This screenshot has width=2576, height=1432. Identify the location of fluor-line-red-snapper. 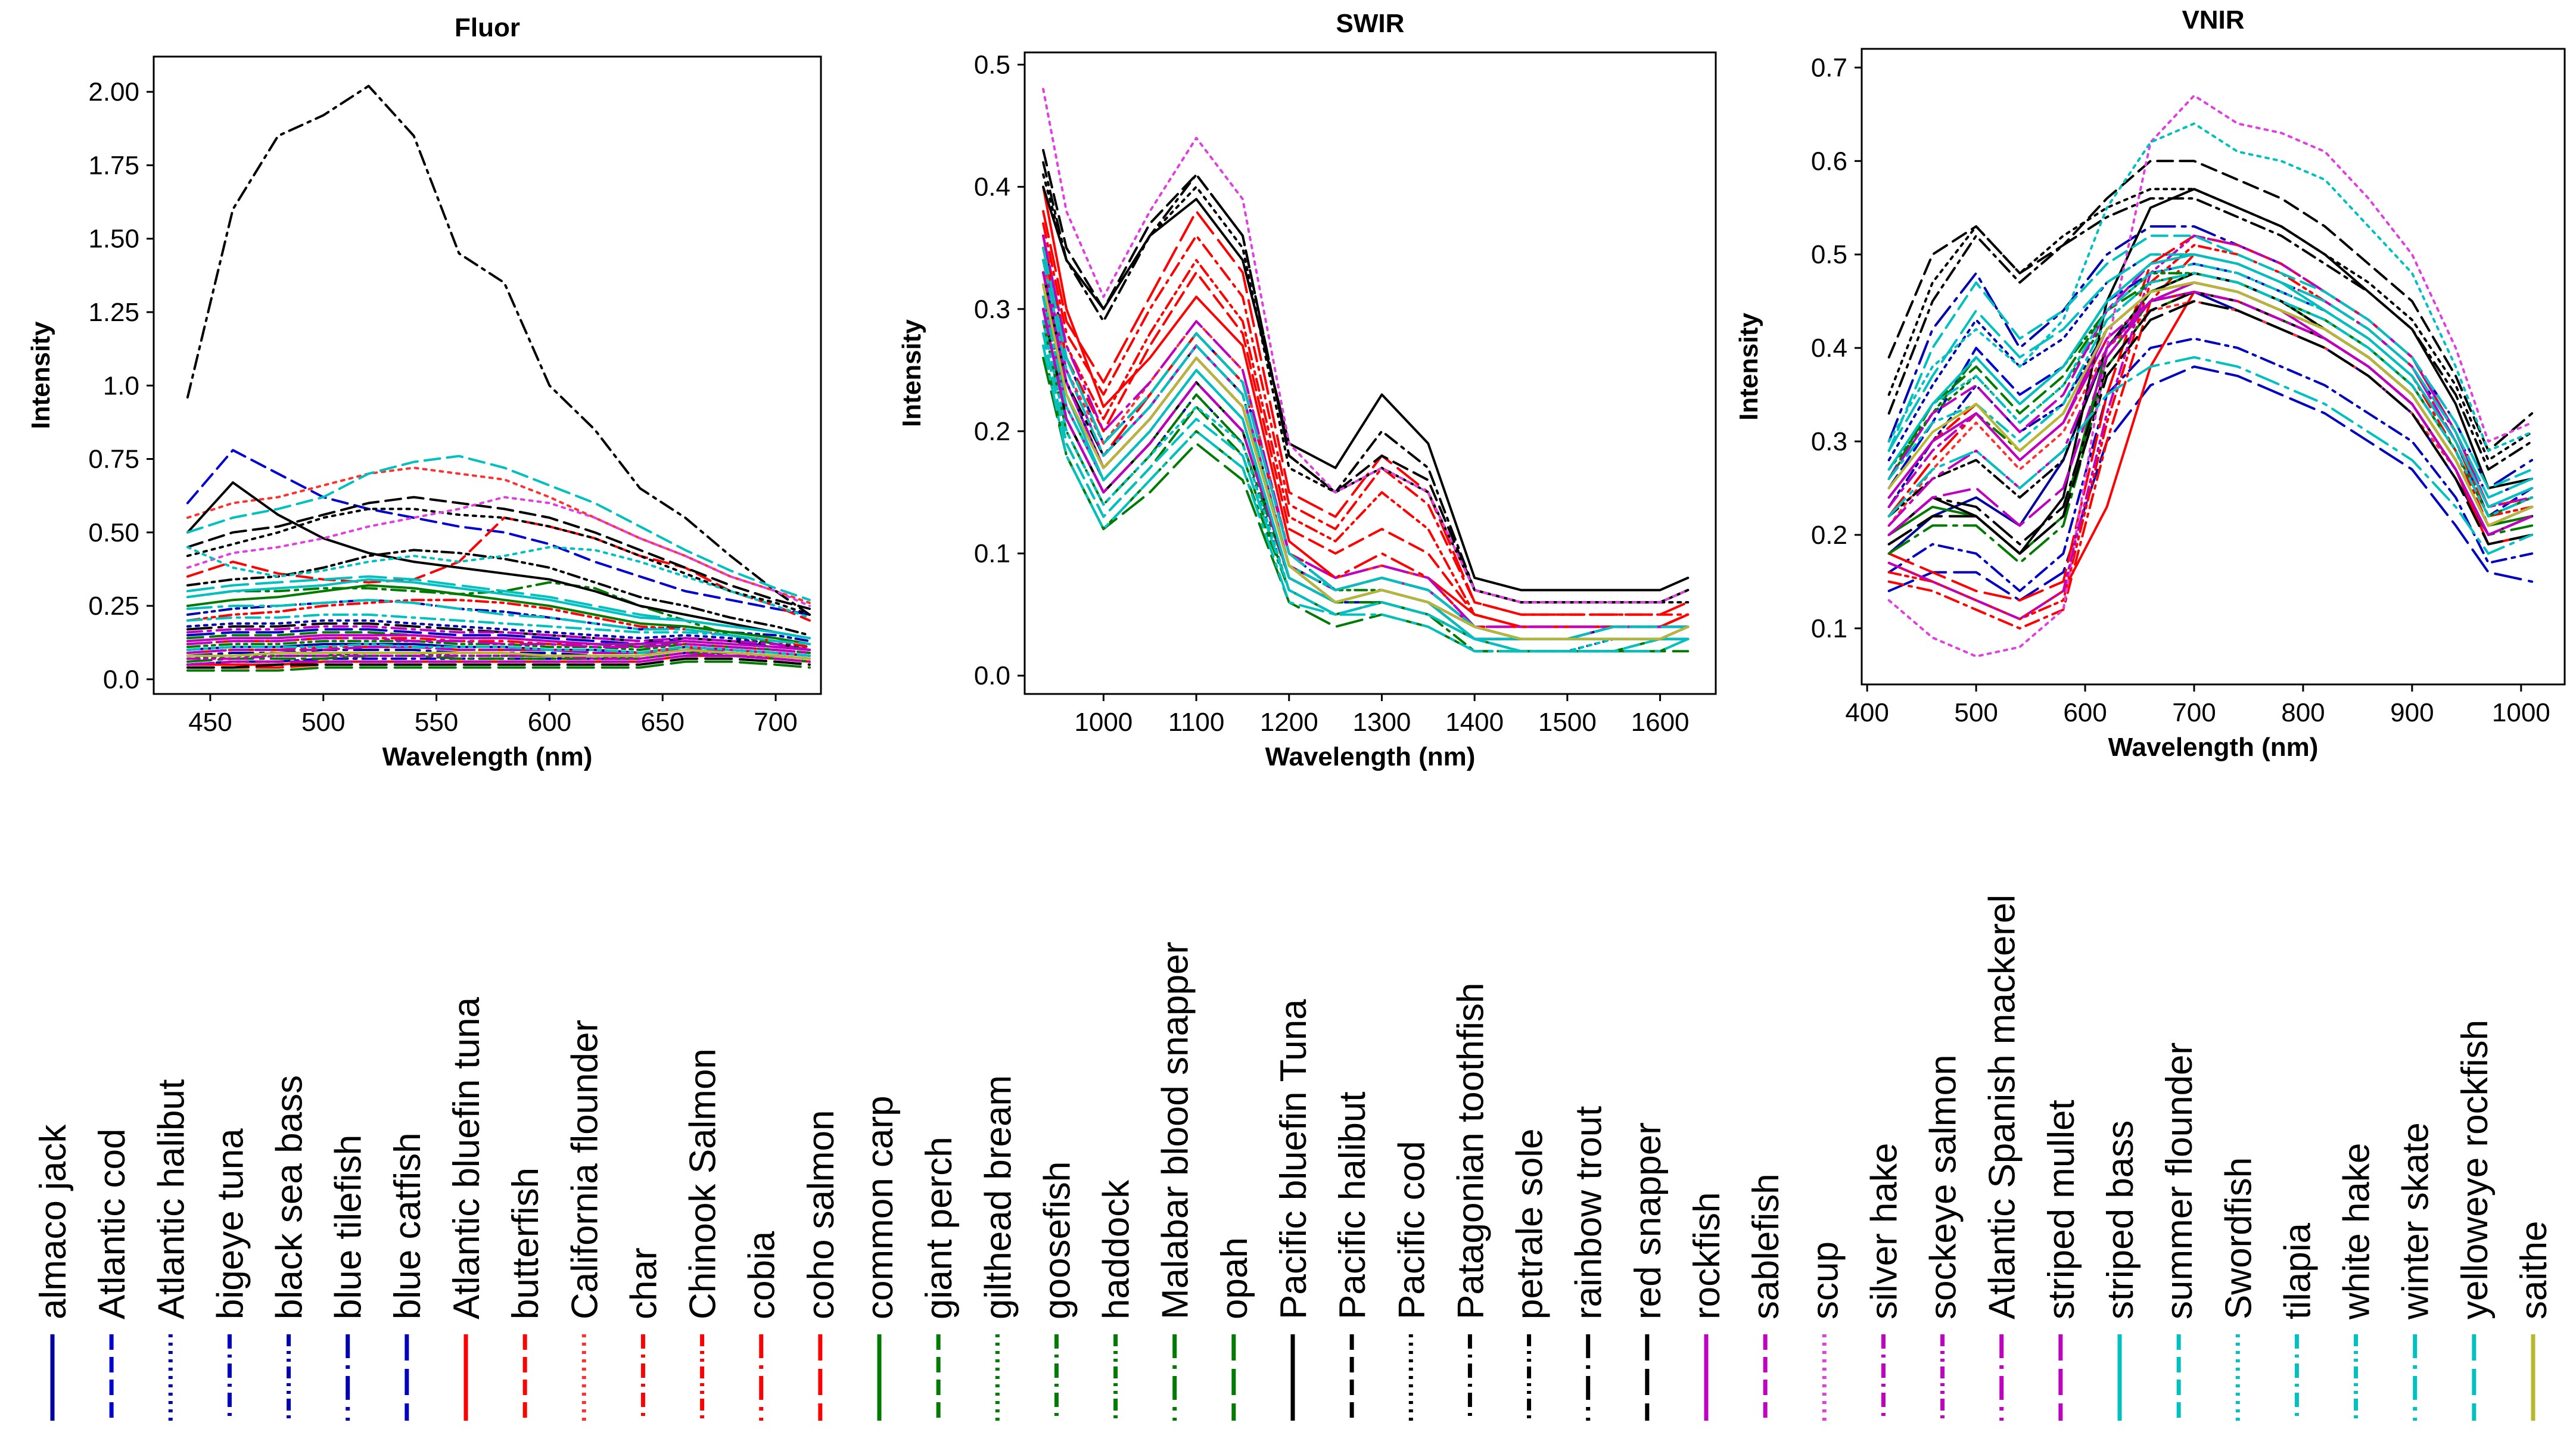
(498, 663).